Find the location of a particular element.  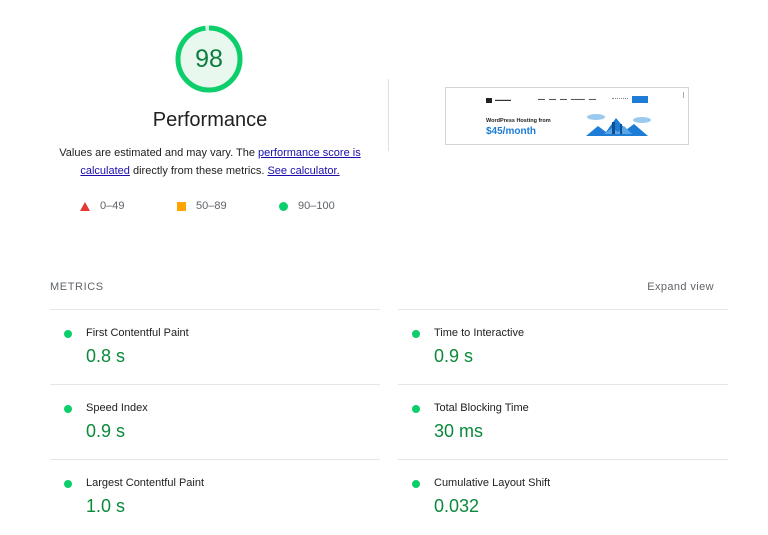

metric-value: 1.0 s is located at coordinates (106, 506).